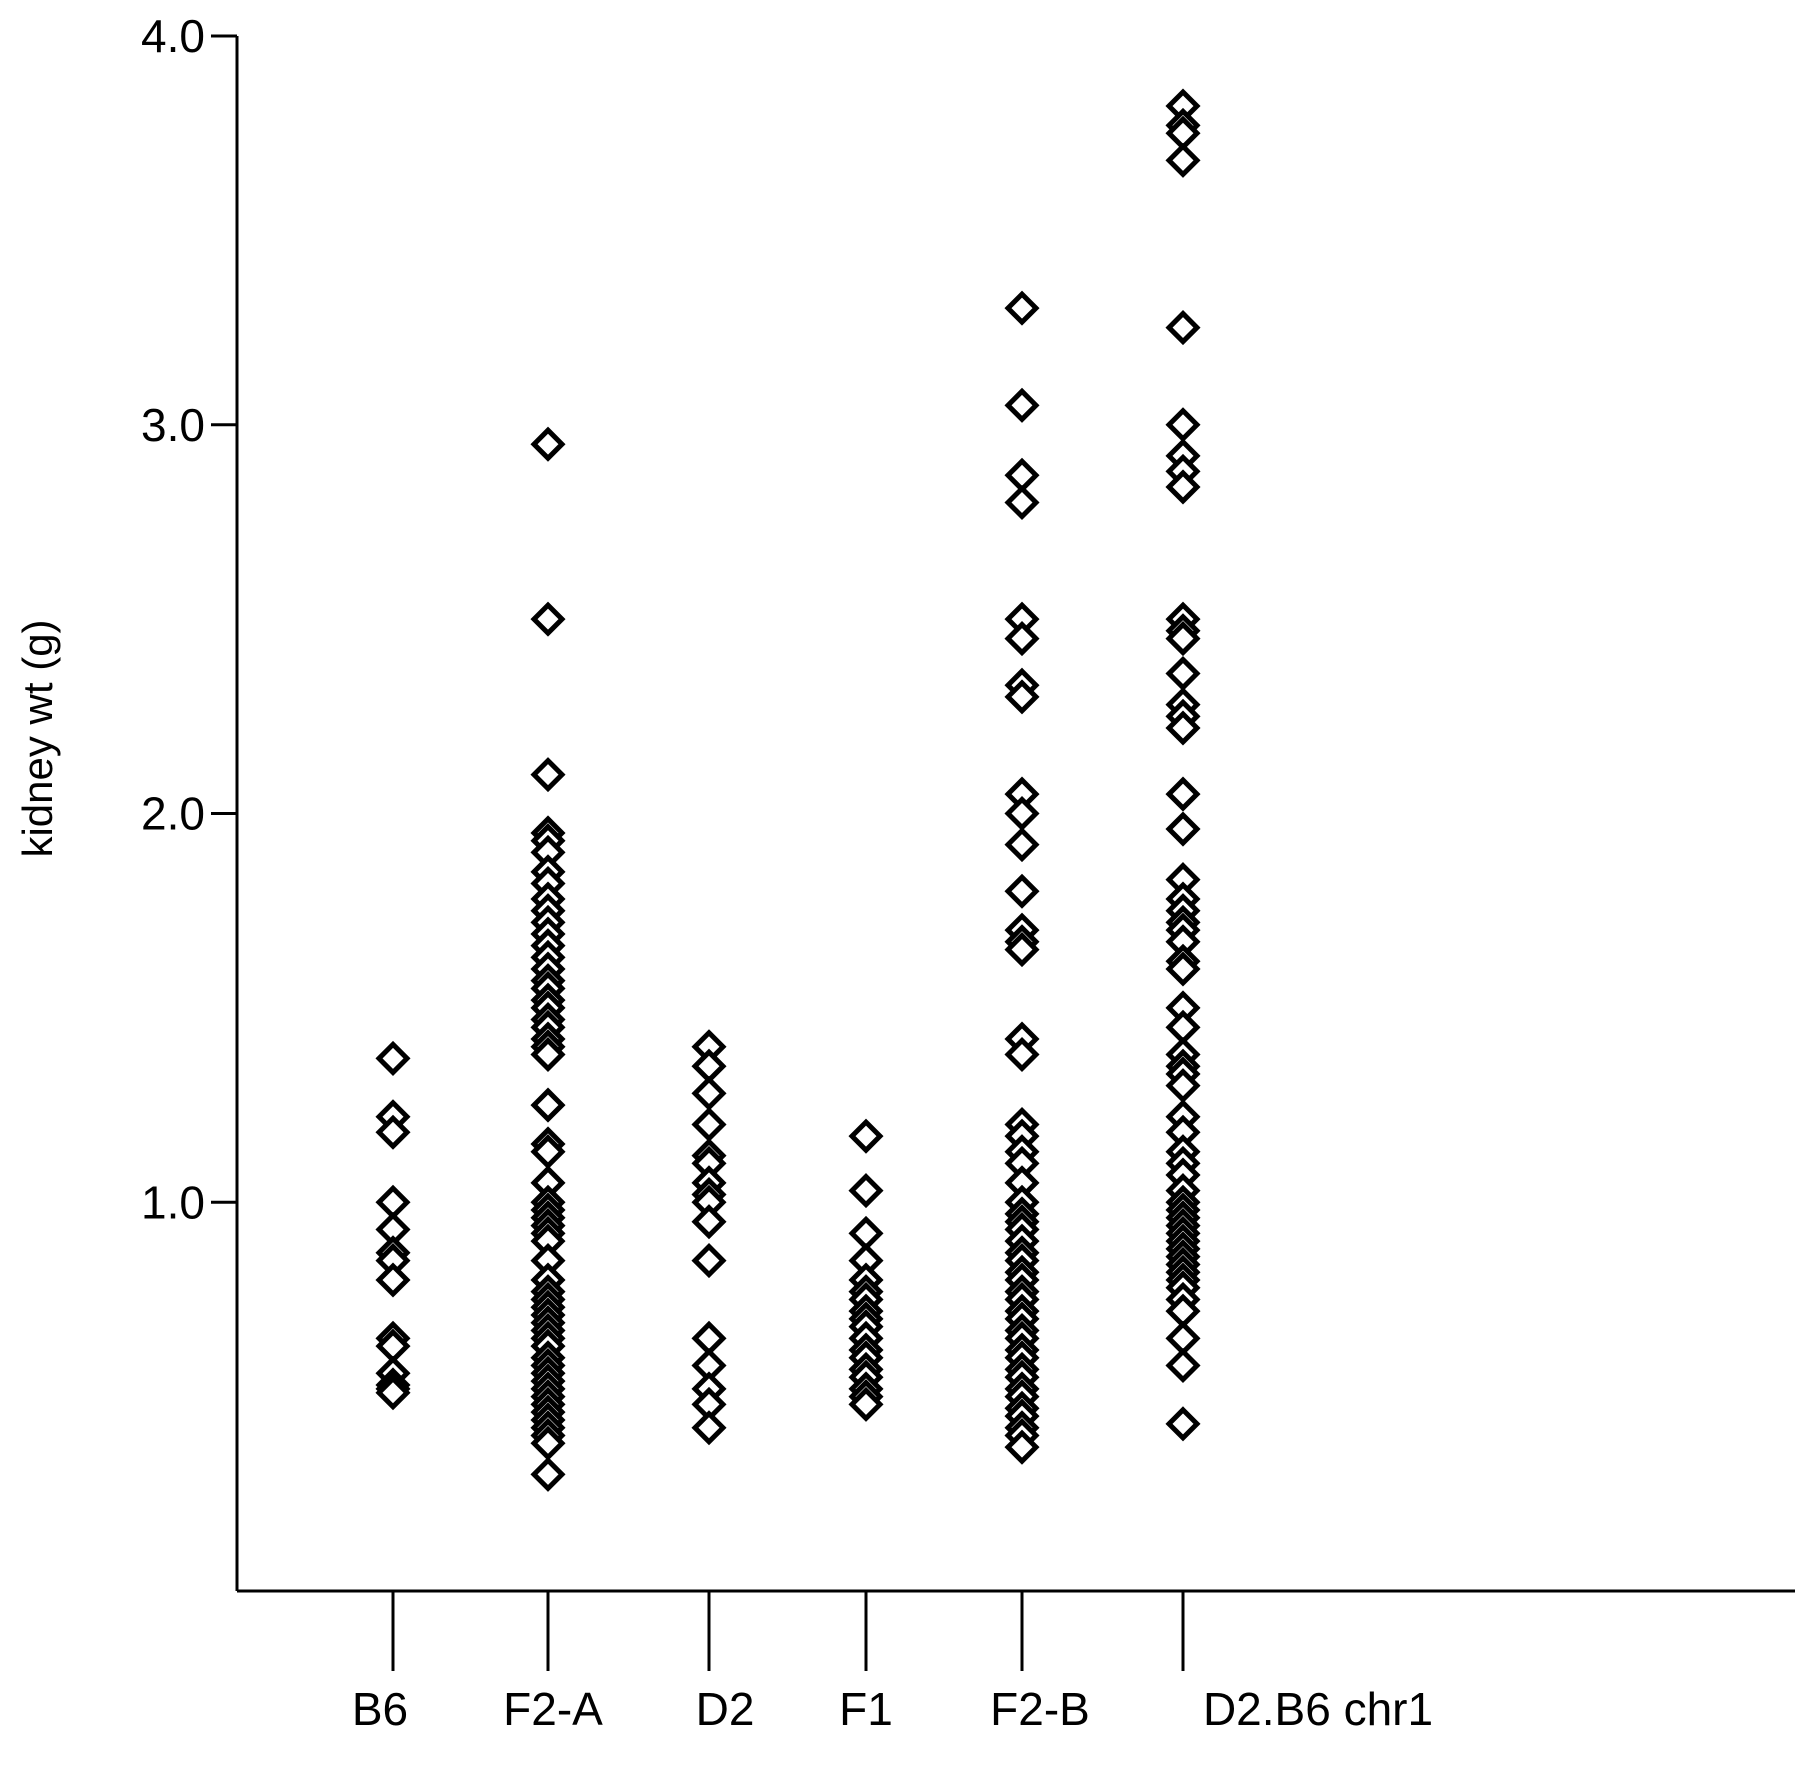  Describe the element at coordinates (173, 425) in the screenshot. I see `y-tick-label: 3.0` at that location.